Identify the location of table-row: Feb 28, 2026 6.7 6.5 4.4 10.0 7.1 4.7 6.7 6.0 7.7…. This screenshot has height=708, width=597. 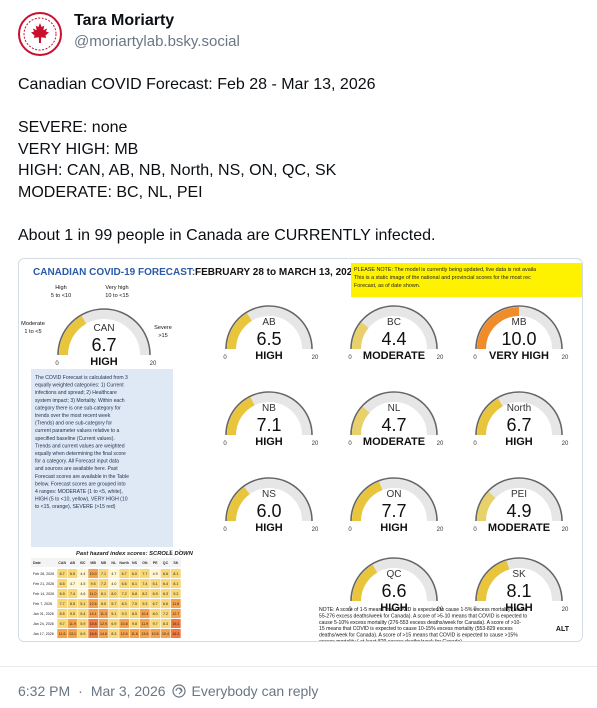
(107, 573).